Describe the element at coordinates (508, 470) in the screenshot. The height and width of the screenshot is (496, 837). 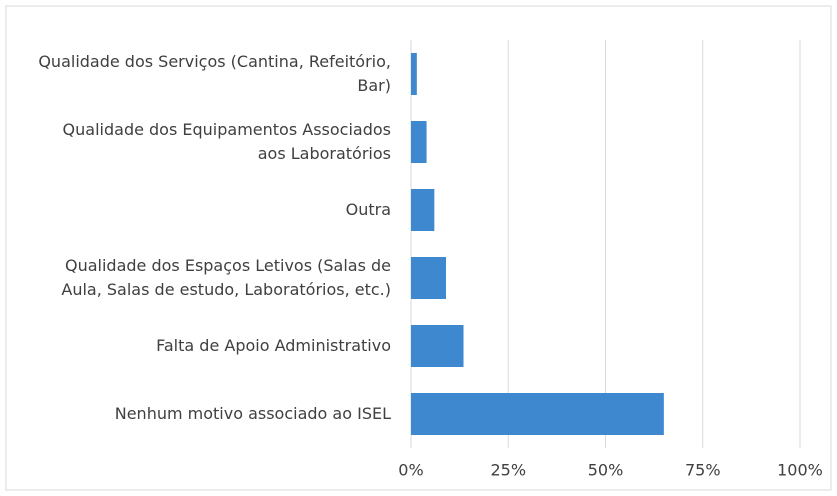
I see `x-tick-label: 25%` at that location.